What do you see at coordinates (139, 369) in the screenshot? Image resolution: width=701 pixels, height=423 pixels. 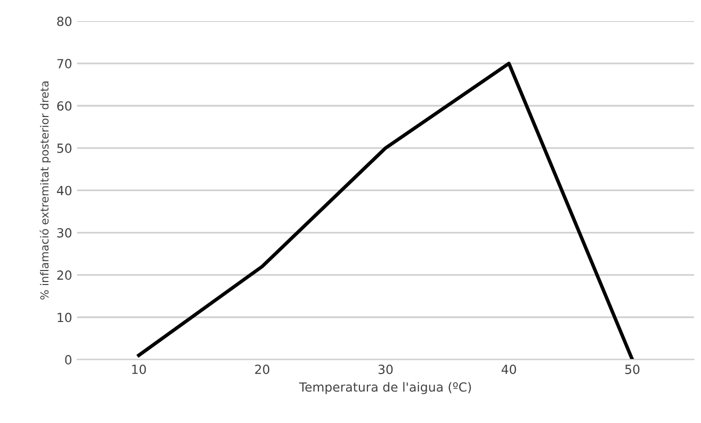 I see `x-tick-label: 10` at bounding box center [139, 369].